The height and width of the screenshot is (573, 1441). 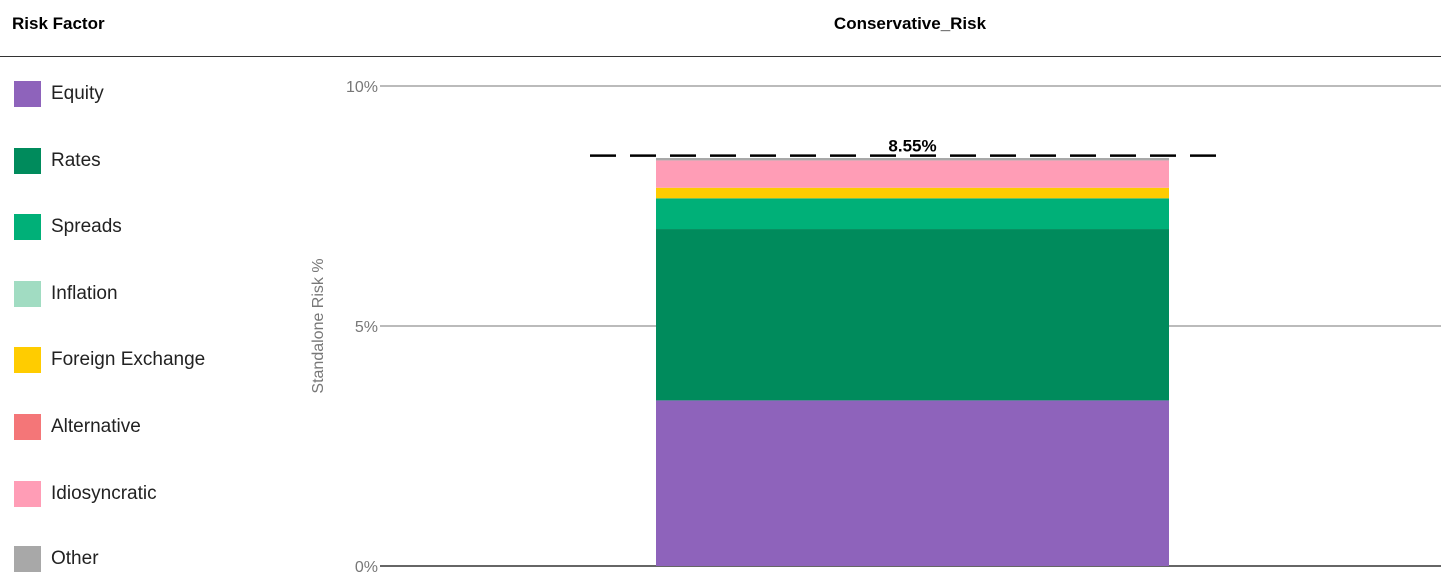 I want to click on legend-item-rates: Rates, so click(x=57, y=161).